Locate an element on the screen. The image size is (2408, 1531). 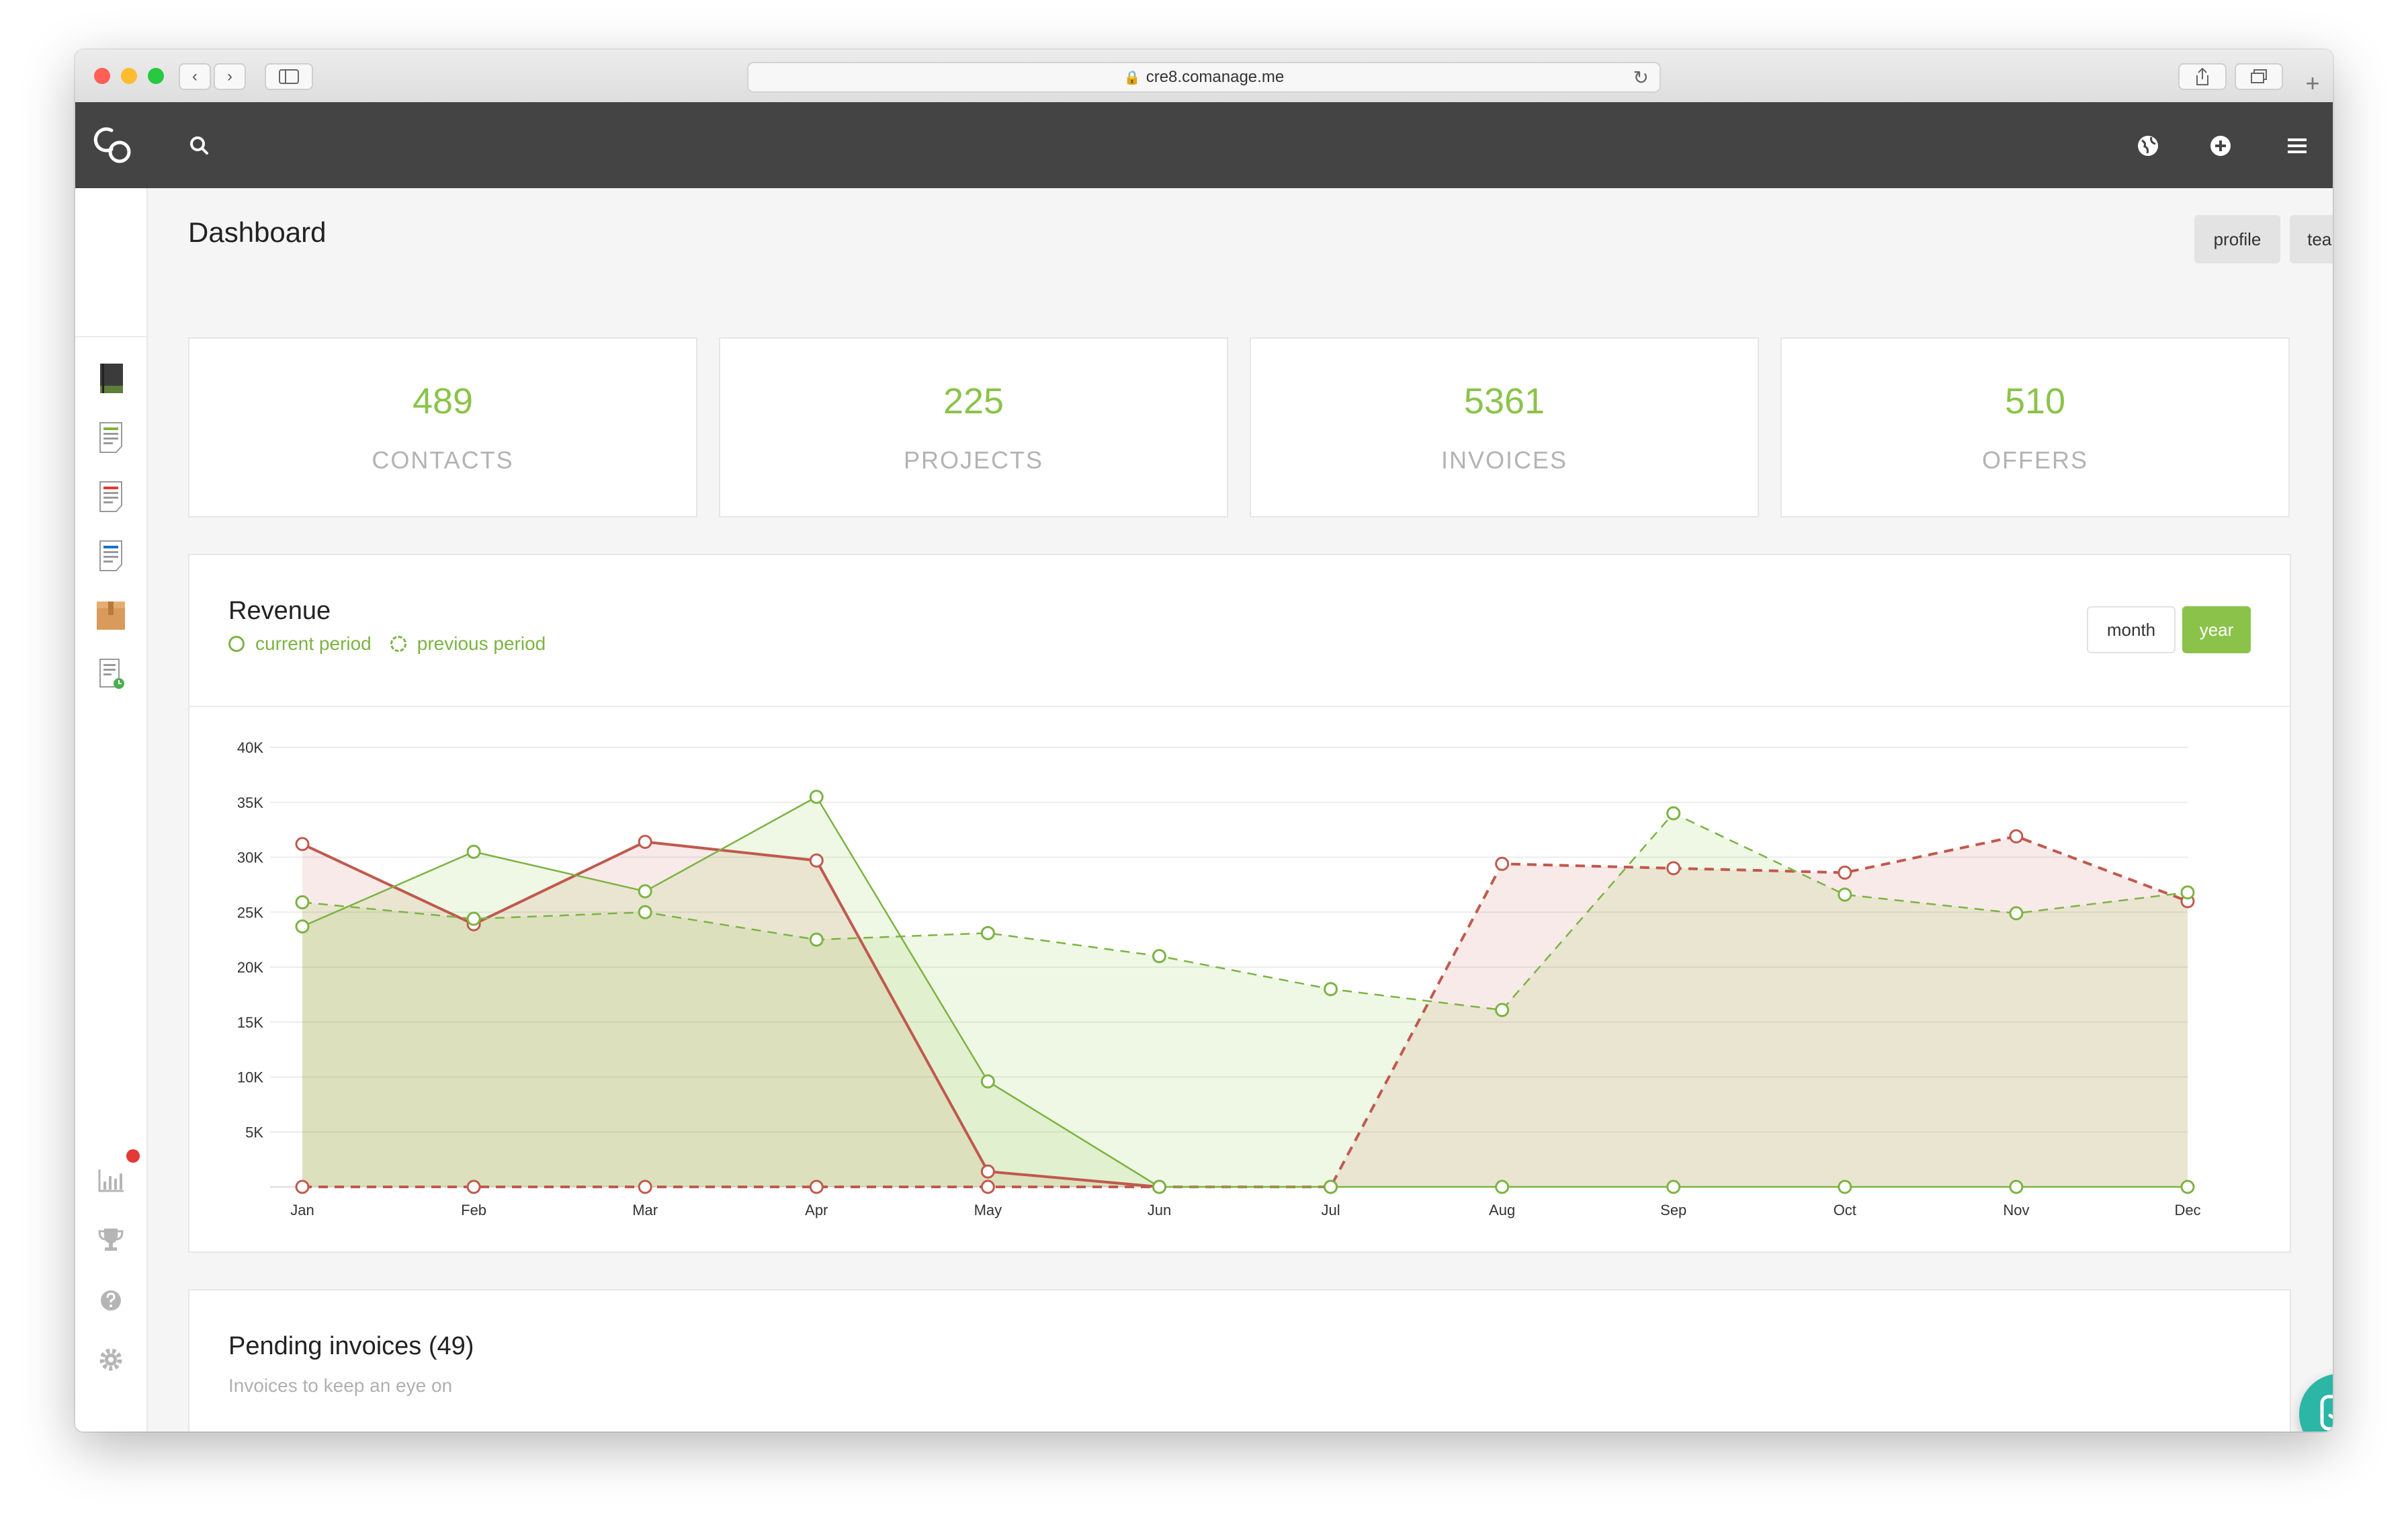
profile-button: profile is located at coordinates (2237, 239).